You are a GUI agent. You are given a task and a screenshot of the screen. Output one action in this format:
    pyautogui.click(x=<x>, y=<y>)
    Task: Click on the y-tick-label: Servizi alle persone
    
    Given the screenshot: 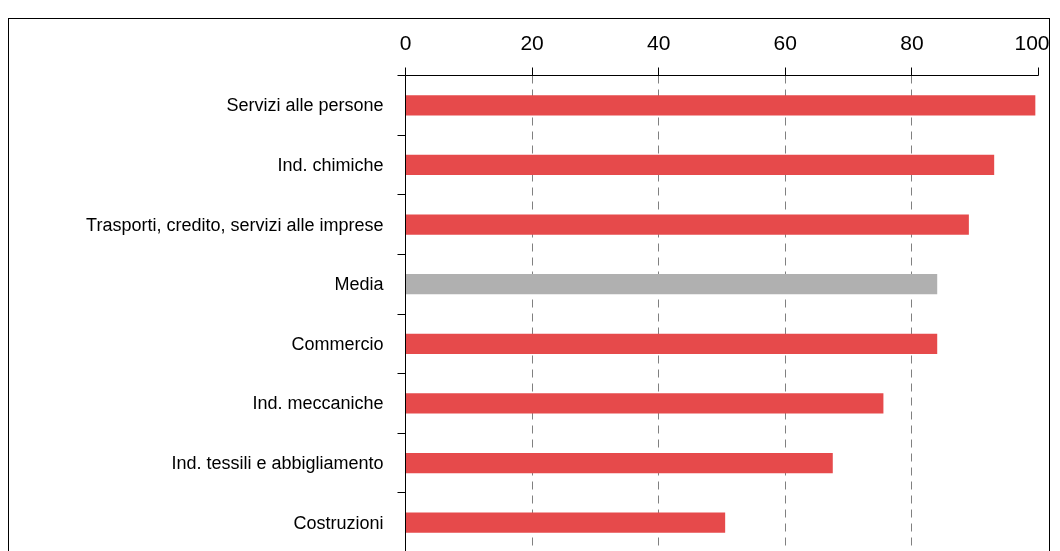 What is the action you would take?
    pyautogui.click(x=305, y=105)
    